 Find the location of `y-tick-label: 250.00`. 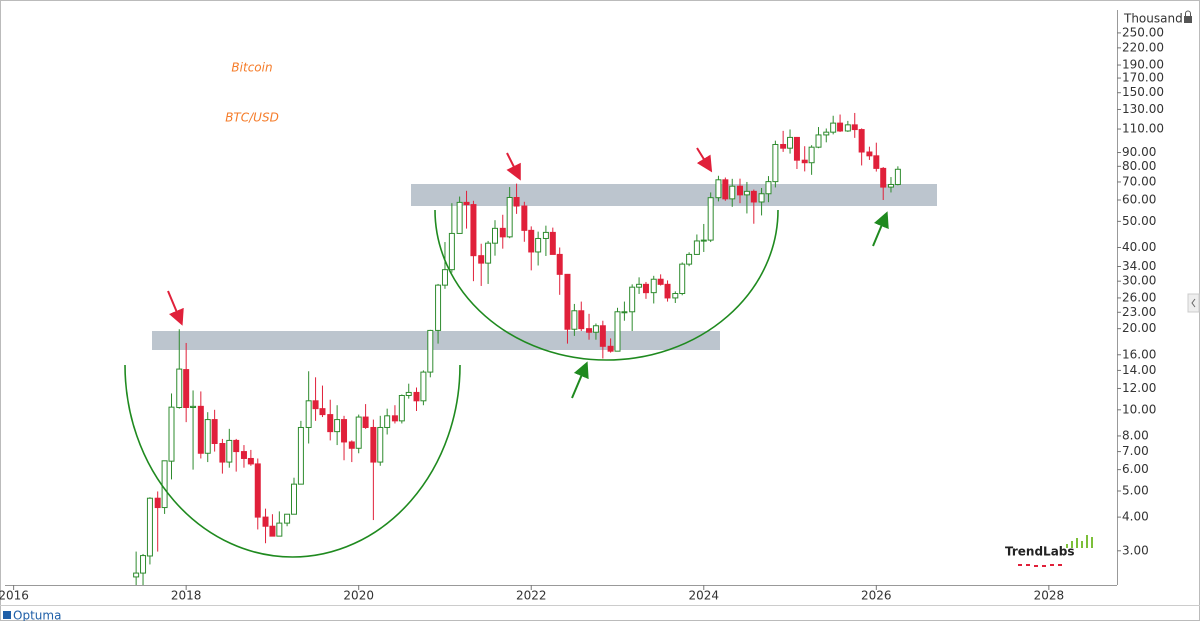

y-tick-label: 250.00 is located at coordinates (1143, 32).